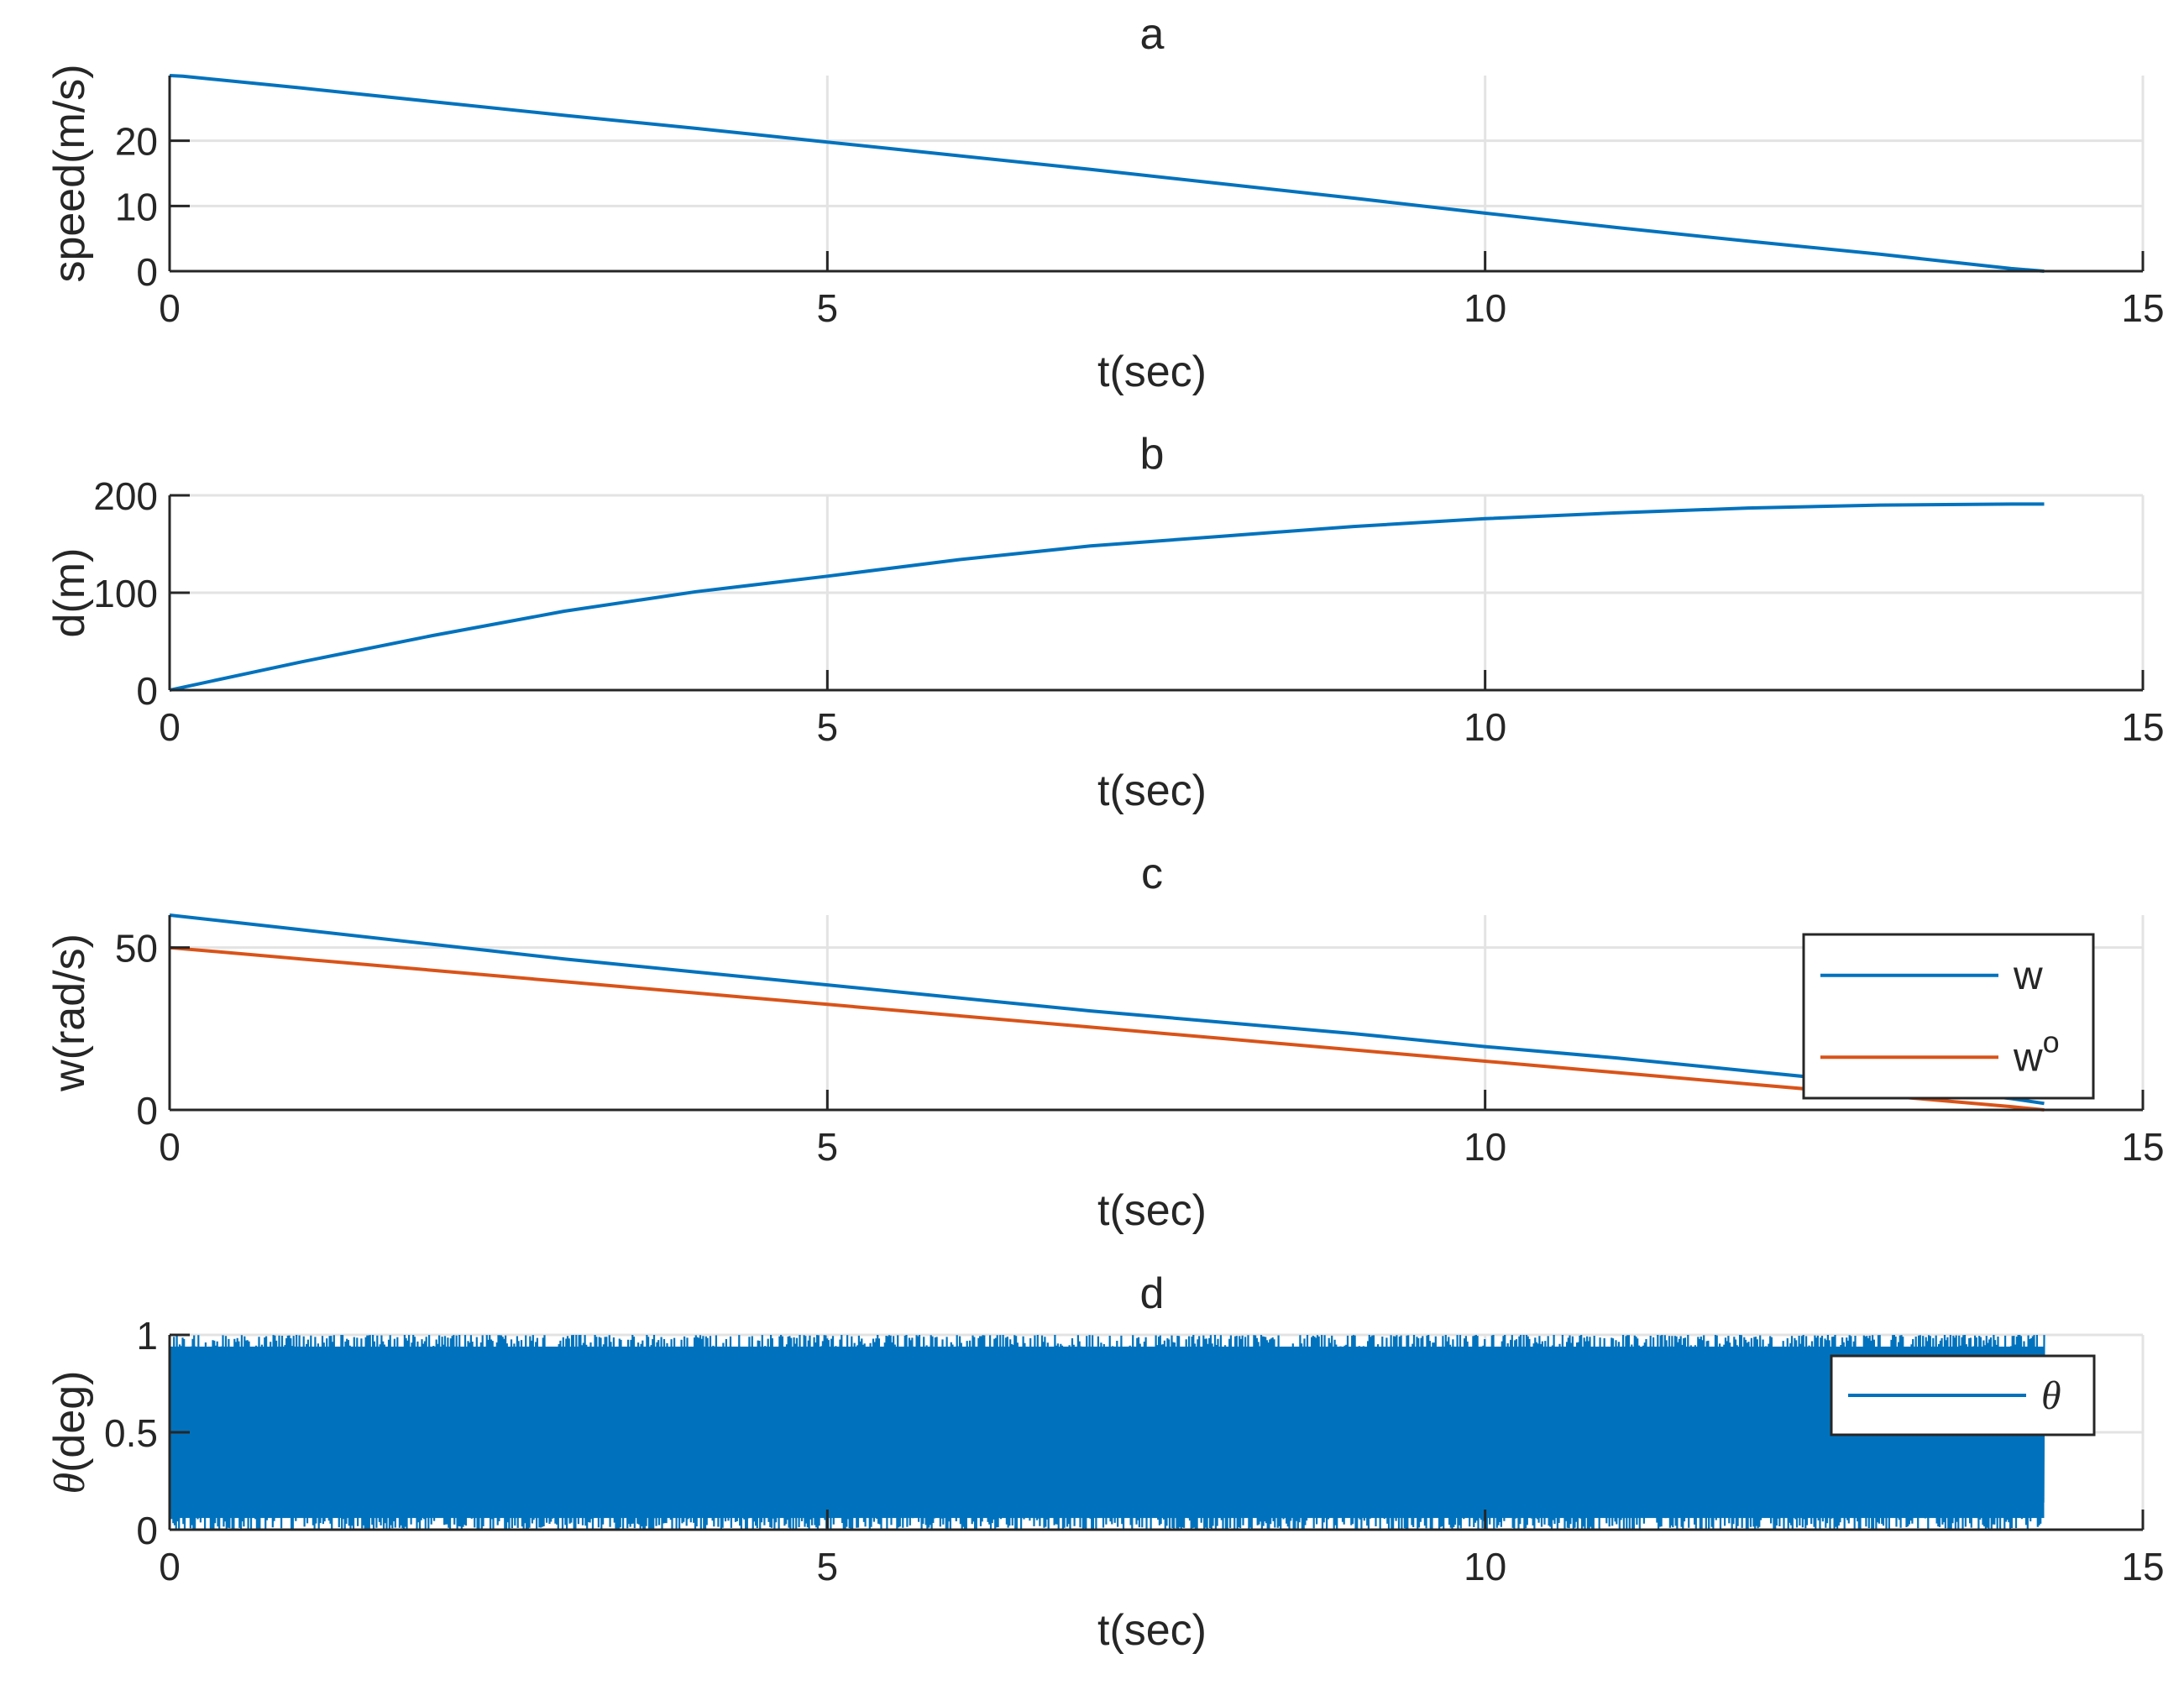 Image resolution: width=2184 pixels, height=1685 pixels. I want to click on y-axis-label-unit: (deg), so click(69, 1422).